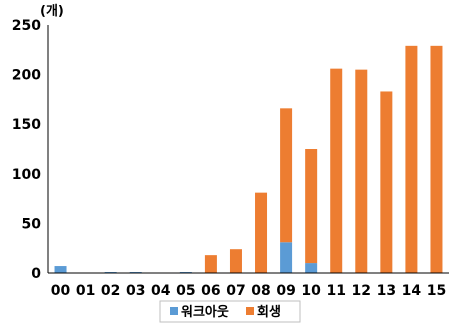 The height and width of the screenshot is (323, 450). What do you see at coordinates (230, 311) in the screenshot?
I see `legend-box` at bounding box center [230, 311].